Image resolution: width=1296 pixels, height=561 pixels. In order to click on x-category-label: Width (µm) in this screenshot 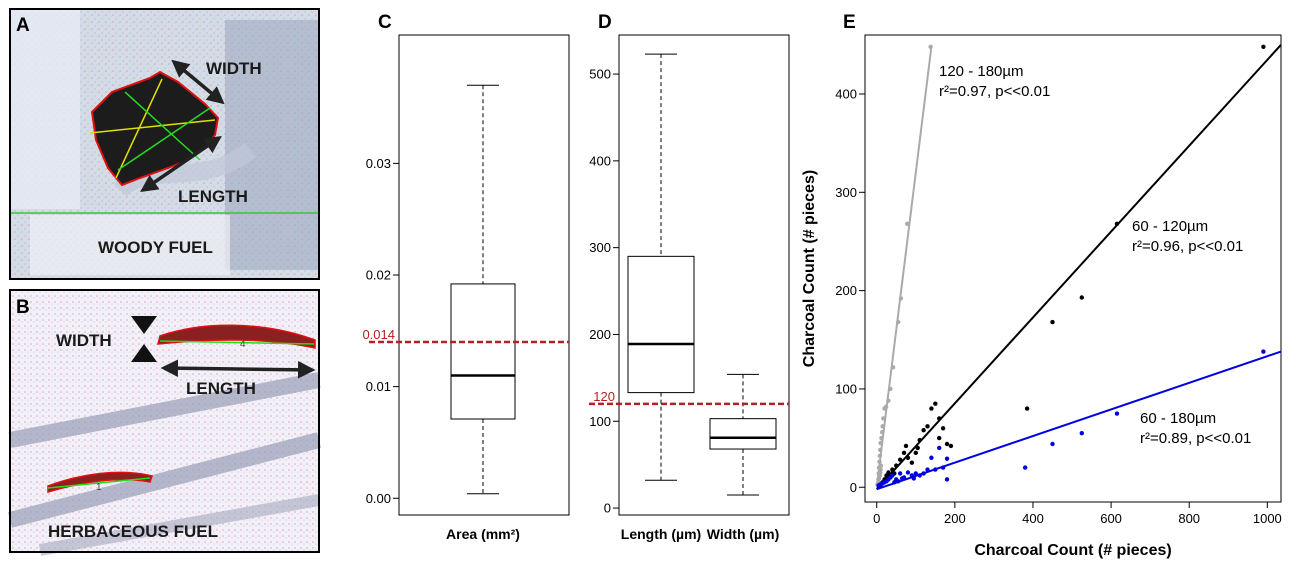, I will do `click(743, 534)`.